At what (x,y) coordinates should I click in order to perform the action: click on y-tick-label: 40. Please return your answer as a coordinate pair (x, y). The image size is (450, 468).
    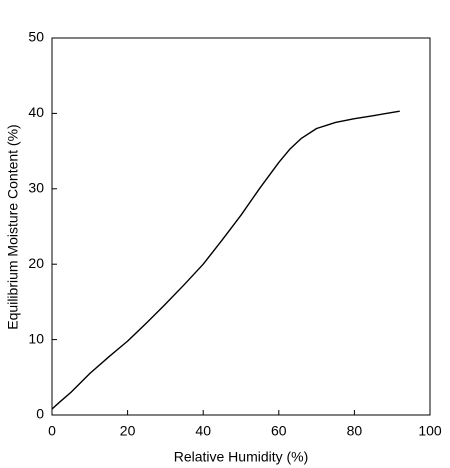
    Looking at the image, I should click on (36, 112).